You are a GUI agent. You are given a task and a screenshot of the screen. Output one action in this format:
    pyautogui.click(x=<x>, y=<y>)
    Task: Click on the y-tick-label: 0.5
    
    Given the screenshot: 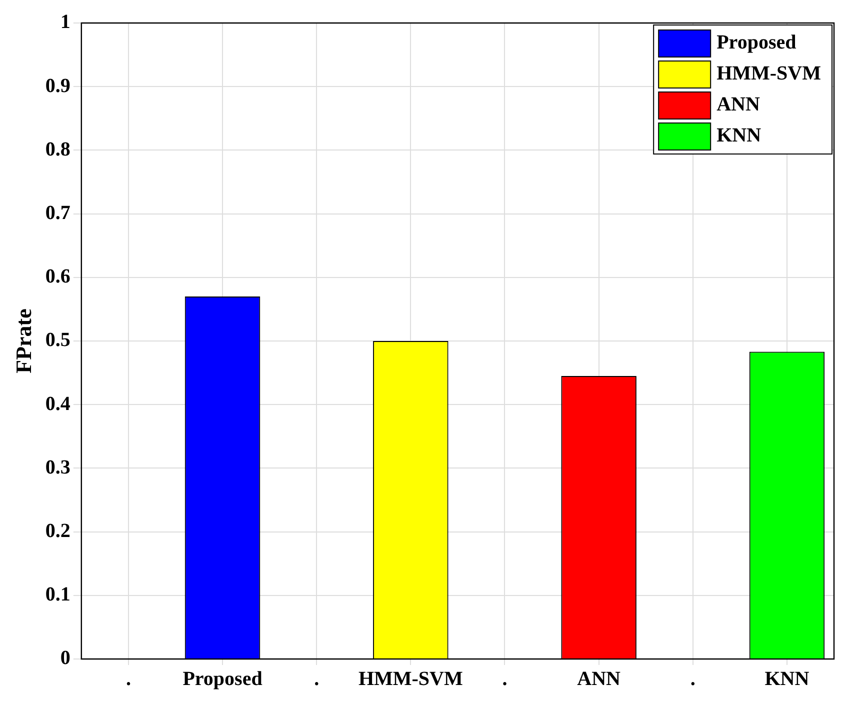 What is the action you would take?
    pyautogui.click(x=57, y=340)
    